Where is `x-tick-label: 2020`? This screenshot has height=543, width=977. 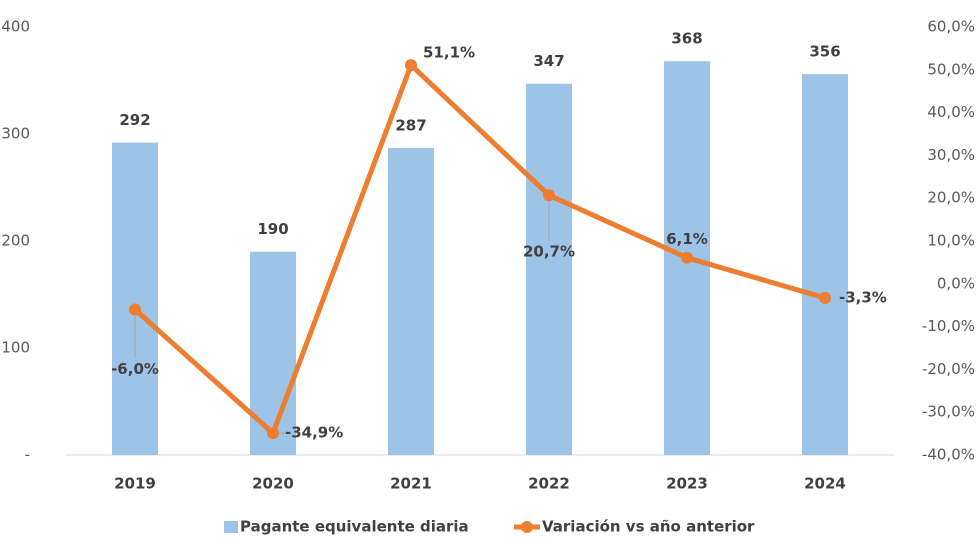 x-tick-label: 2020 is located at coordinates (273, 484).